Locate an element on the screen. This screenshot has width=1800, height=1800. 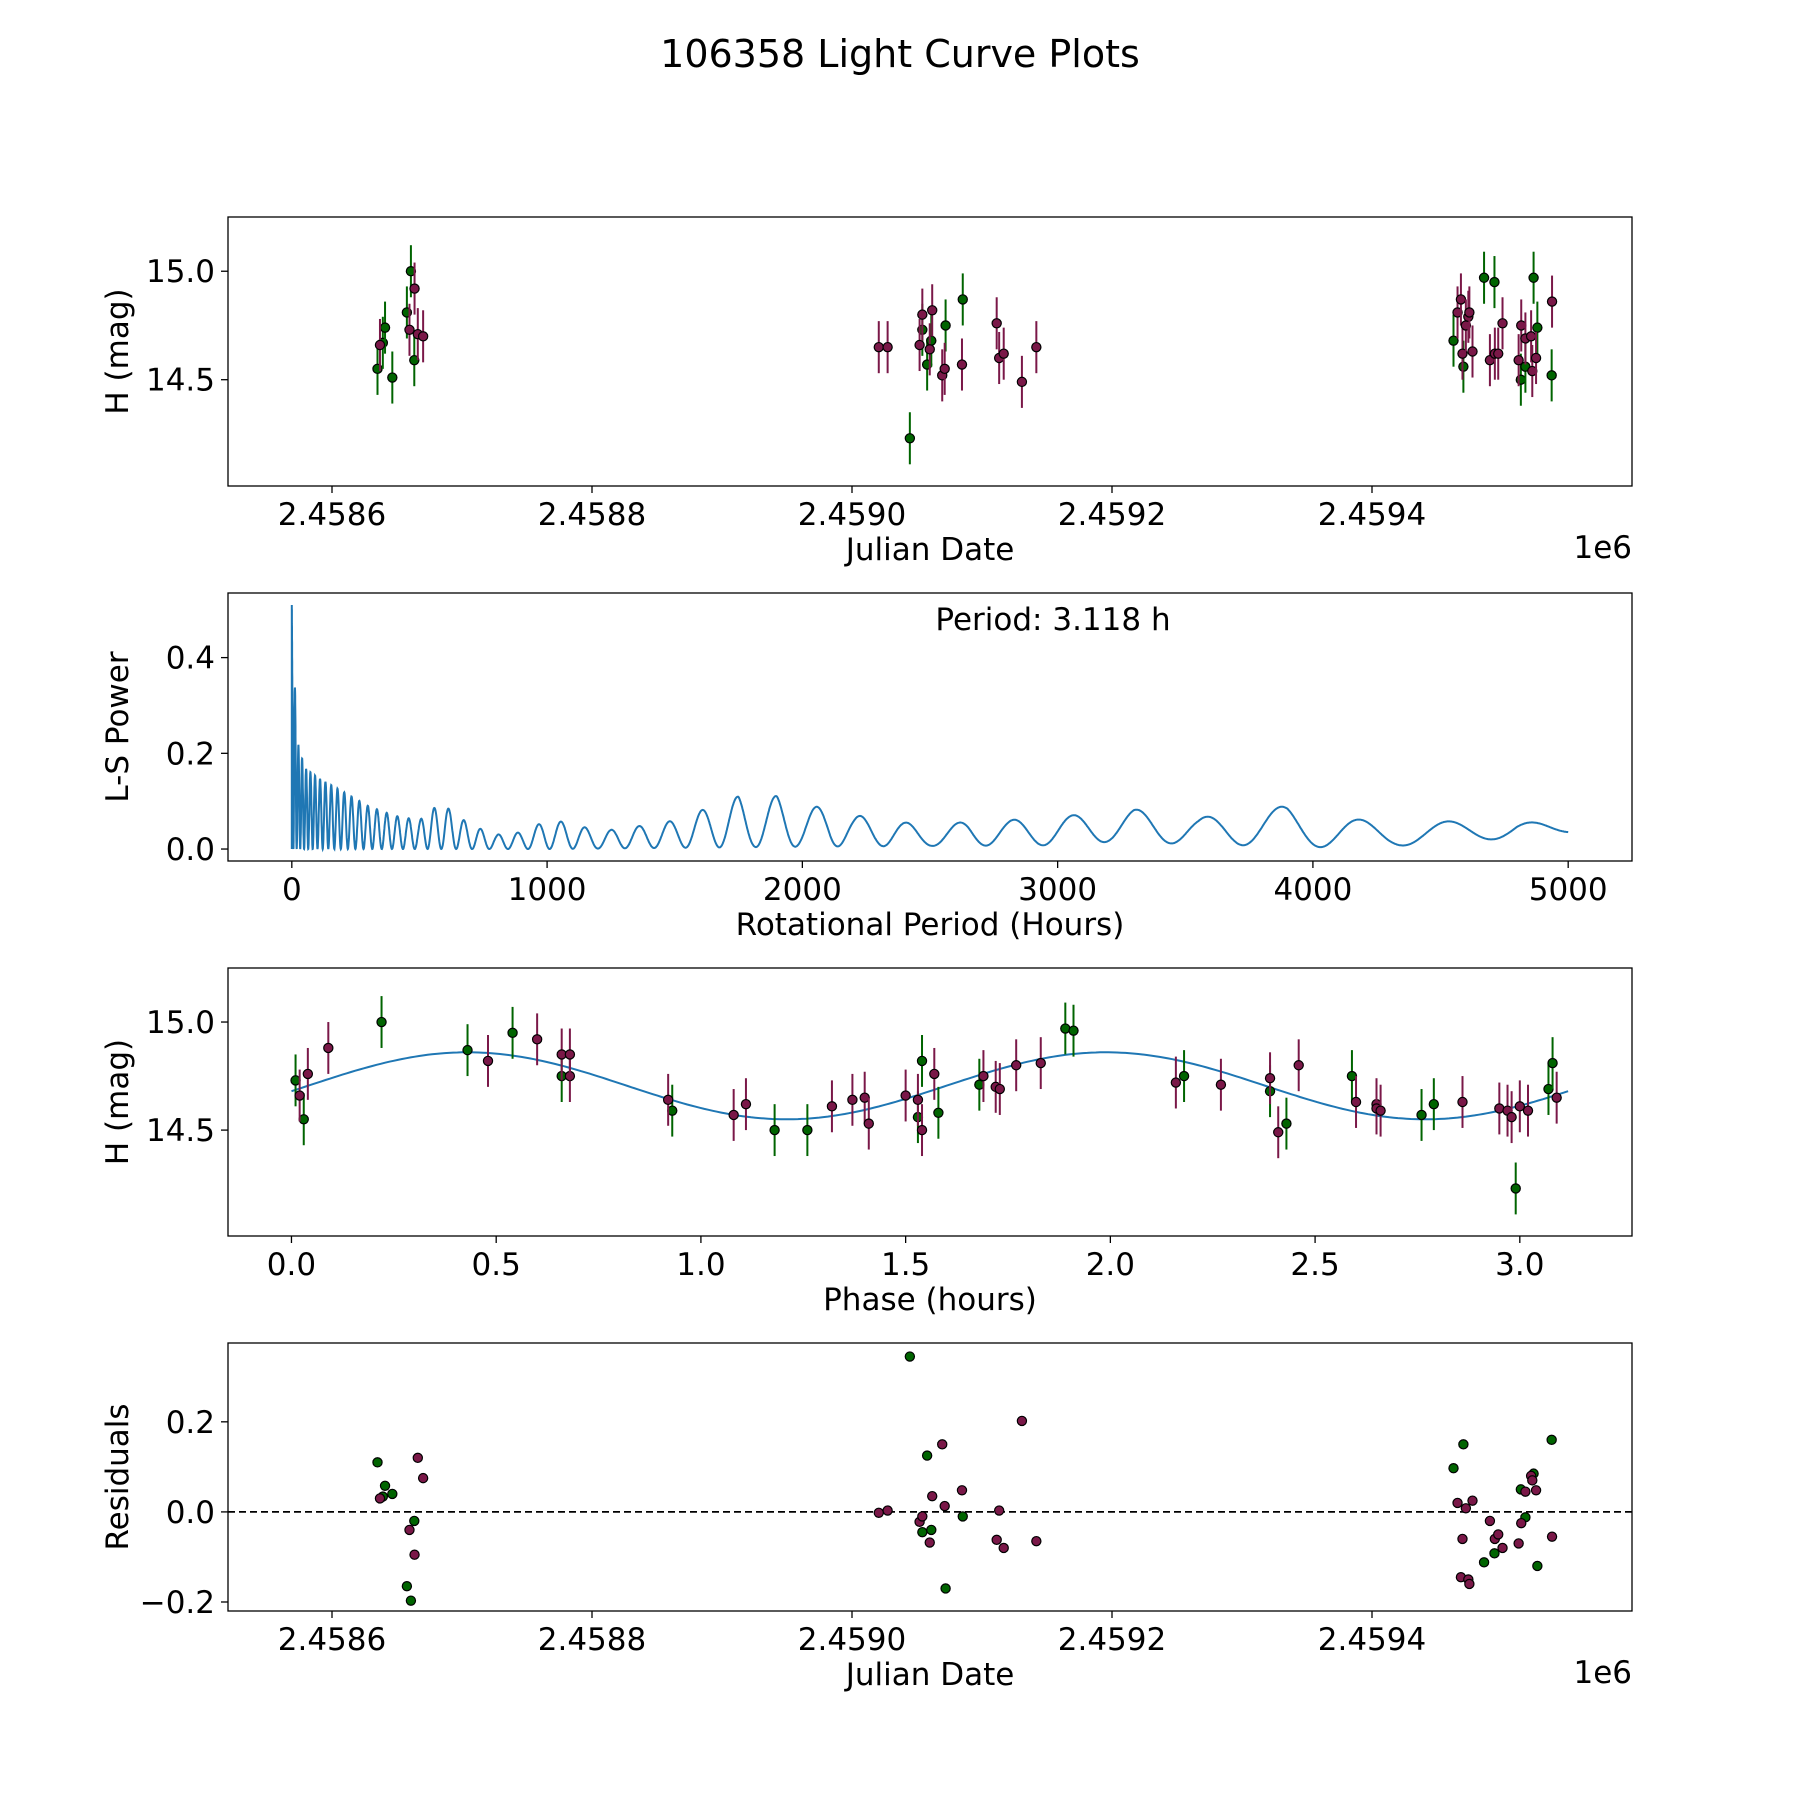
x-tick-label: 2.5 is located at coordinates (1314, 1265).